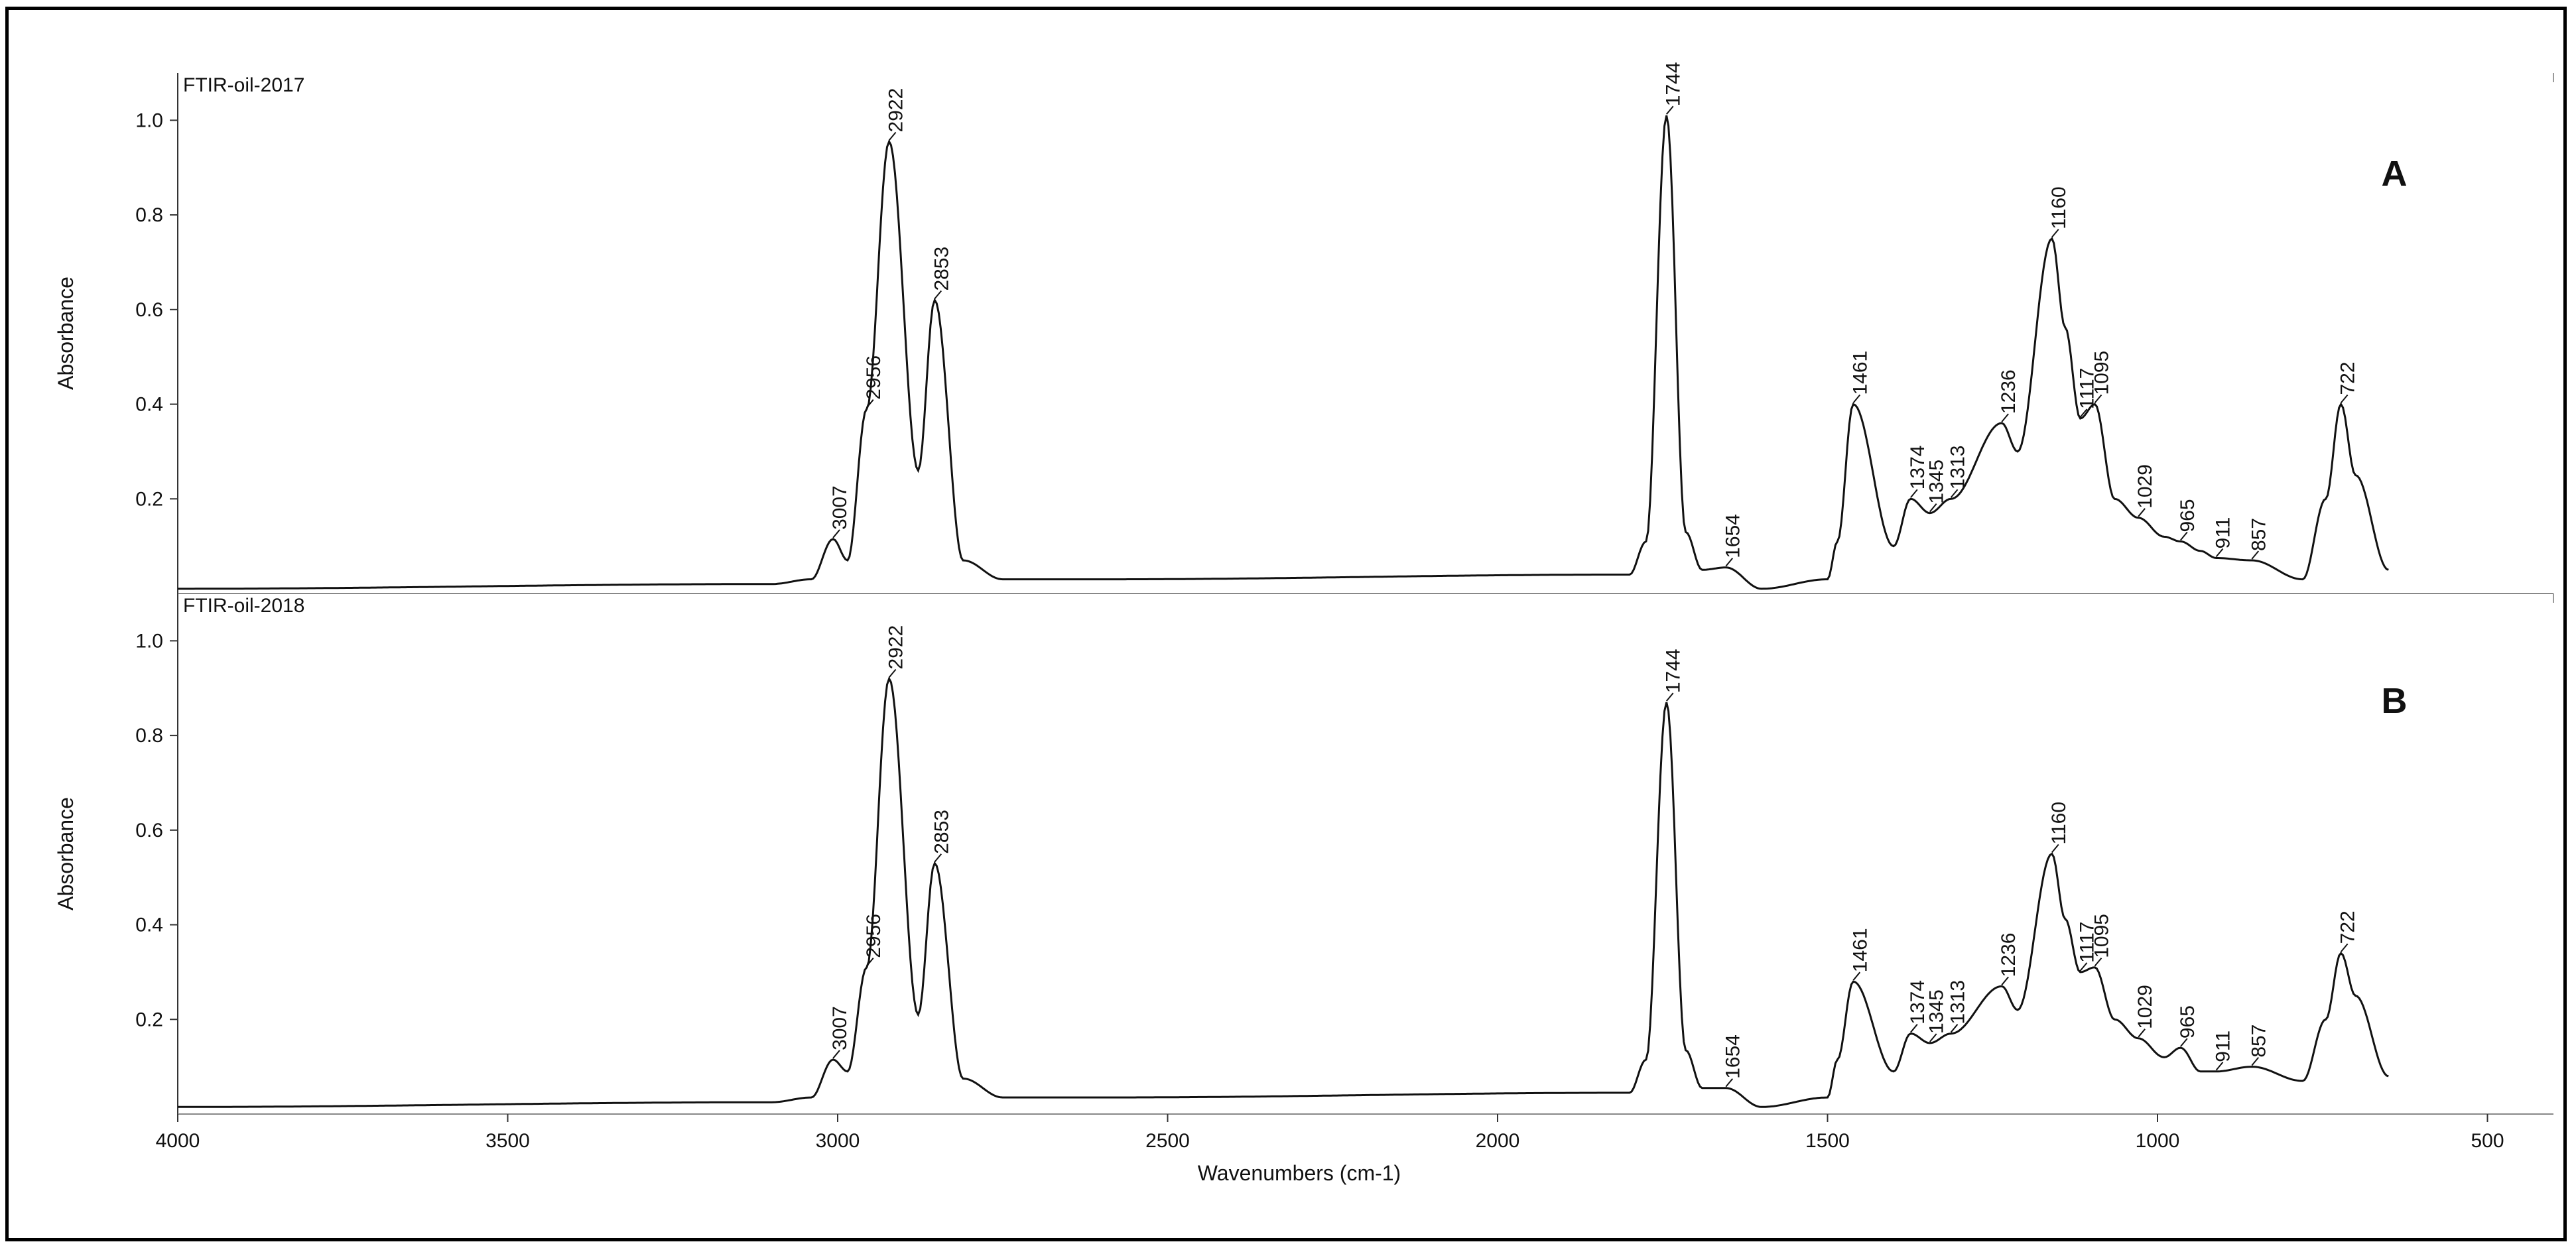 The width and height of the screenshot is (2576, 1248). Describe the element at coordinates (508, 1141) in the screenshot. I see `x-tick-label: 3500` at that location.